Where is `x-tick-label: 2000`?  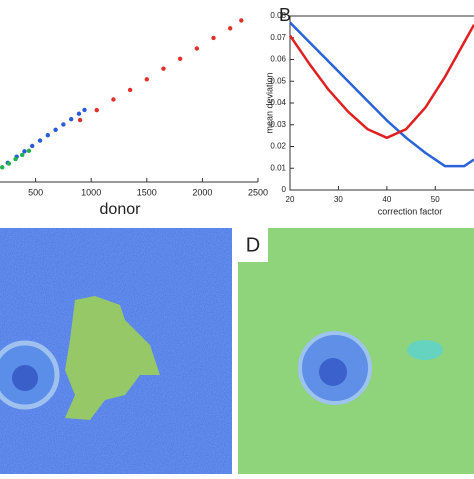
x-tick-label: 2000 is located at coordinates (202, 192).